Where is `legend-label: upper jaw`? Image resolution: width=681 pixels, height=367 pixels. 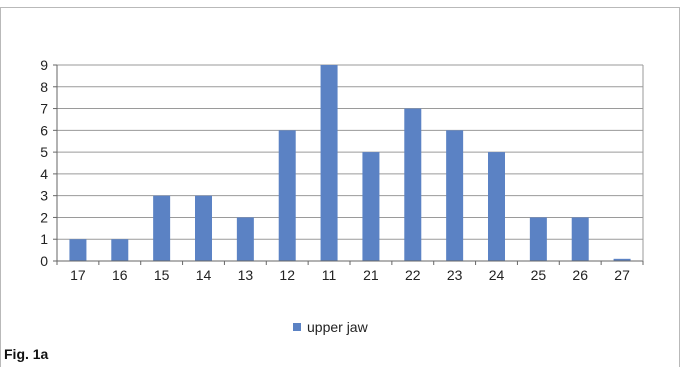
legend-label: upper jaw is located at coordinates (338, 327).